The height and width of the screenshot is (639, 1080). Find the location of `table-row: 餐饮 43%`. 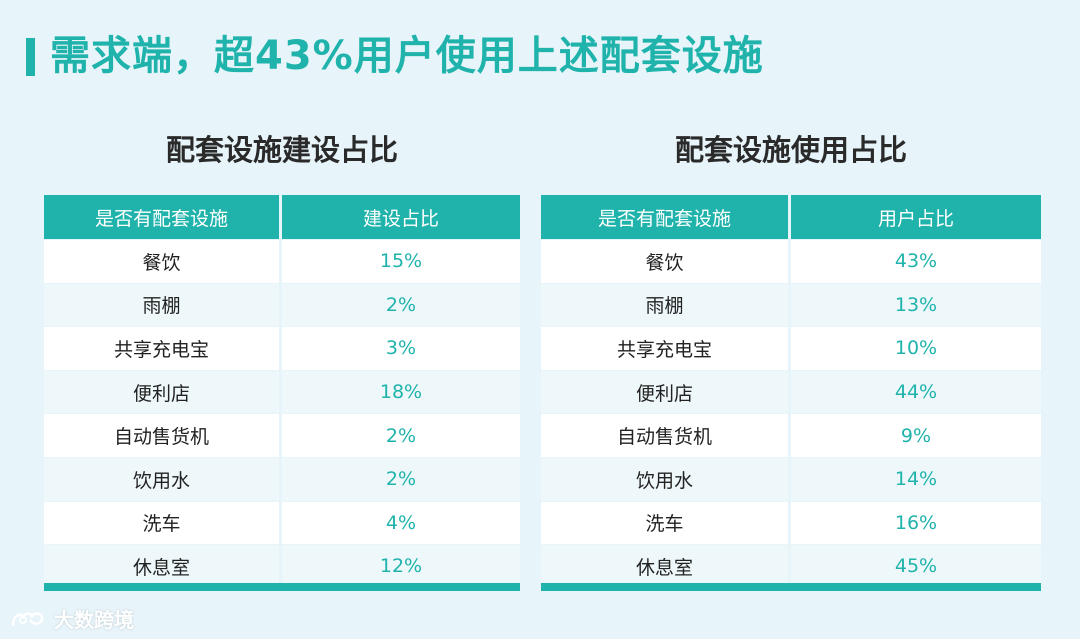

table-row: 餐饮 43% is located at coordinates (791, 261).